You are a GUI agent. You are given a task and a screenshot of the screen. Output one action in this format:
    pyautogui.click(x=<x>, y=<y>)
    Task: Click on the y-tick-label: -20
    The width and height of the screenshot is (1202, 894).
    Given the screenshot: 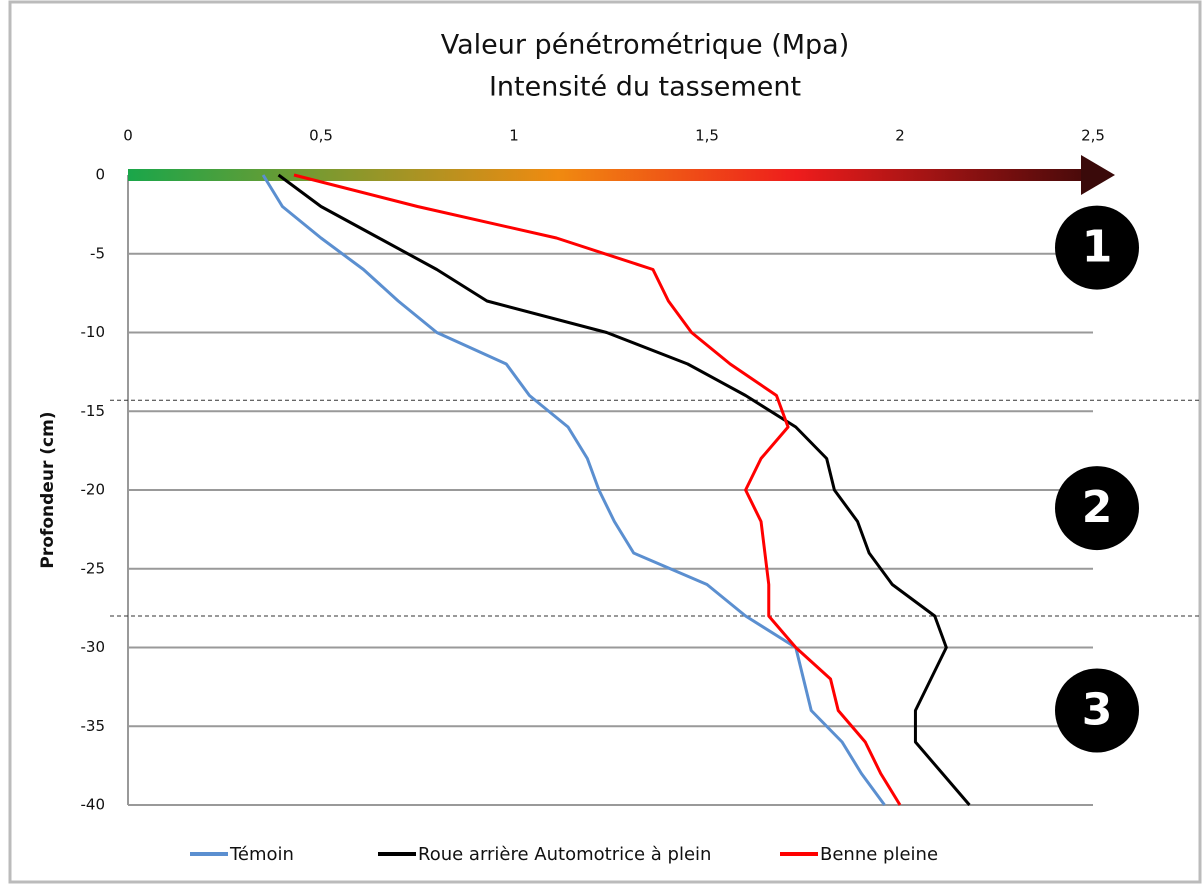 What is the action you would take?
    pyautogui.click(x=93, y=490)
    